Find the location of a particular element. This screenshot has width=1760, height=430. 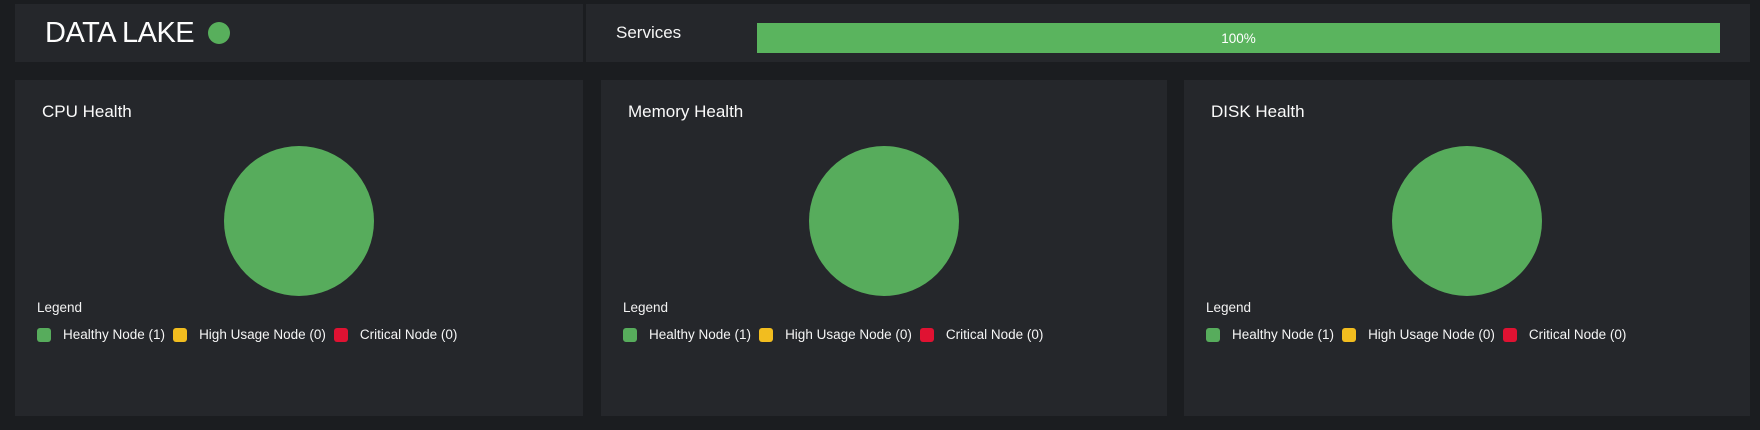

services-progress-value: 100% is located at coordinates (1238, 38).